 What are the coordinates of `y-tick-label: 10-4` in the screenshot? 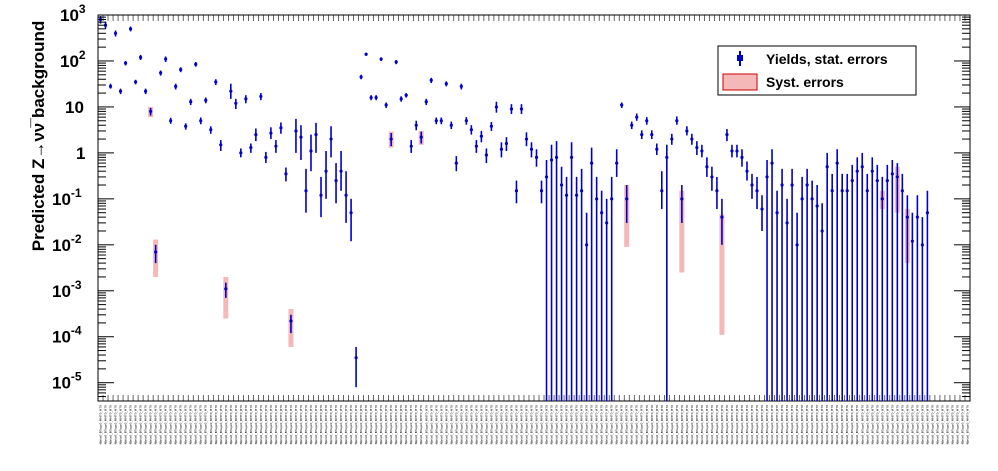 It's located at (67, 335).